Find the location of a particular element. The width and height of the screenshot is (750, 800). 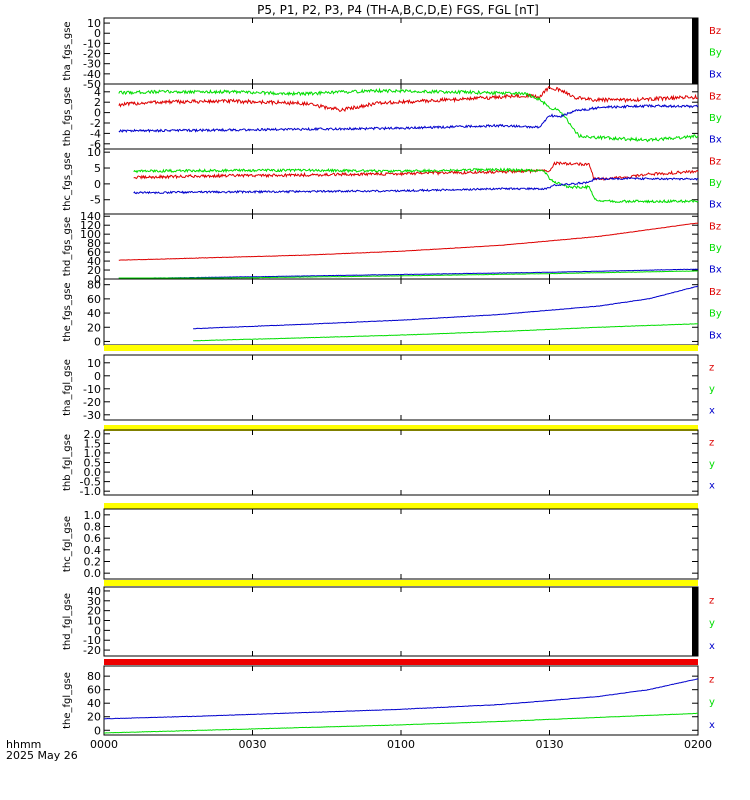

y-tick-label: 0.8 is located at coordinates (93, 527).